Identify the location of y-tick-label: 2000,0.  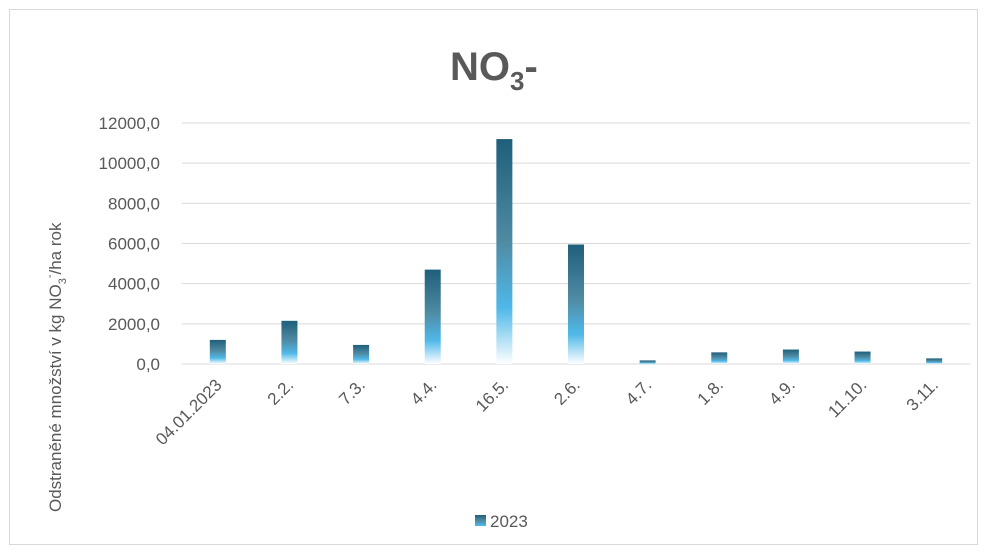
(134, 324).